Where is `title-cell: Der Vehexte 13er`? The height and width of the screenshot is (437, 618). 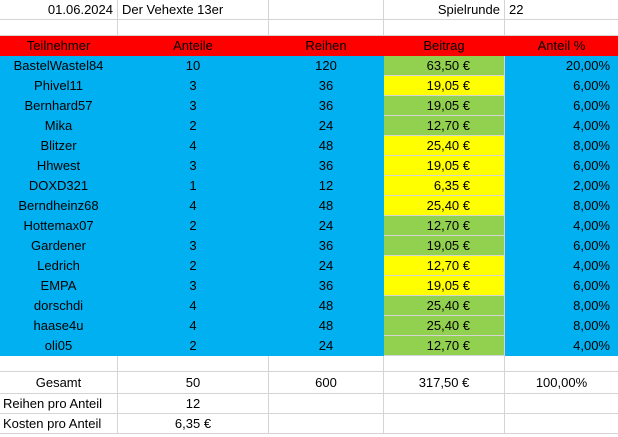 title-cell: Der Vehexte 13er is located at coordinates (193, 10).